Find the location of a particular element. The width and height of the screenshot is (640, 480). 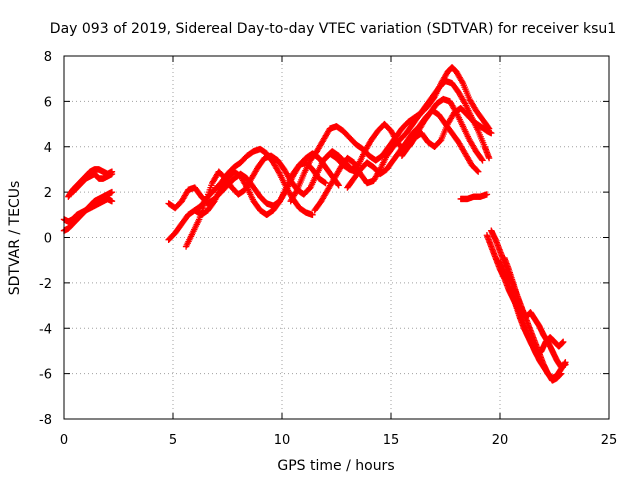

y-axis-label: SDTVAR / TECUs is located at coordinates (15, 238).